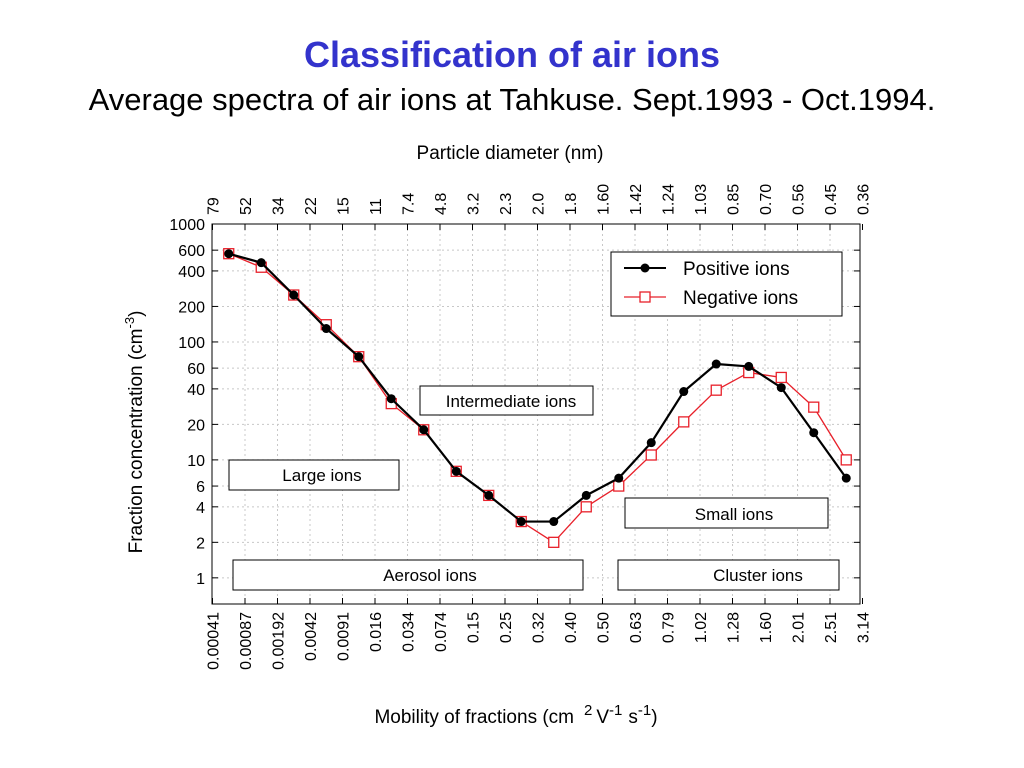 The width and height of the screenshot is (1024, 768). I want to click on region-box-intermediate: Intermediate ions, so click(506, 400).